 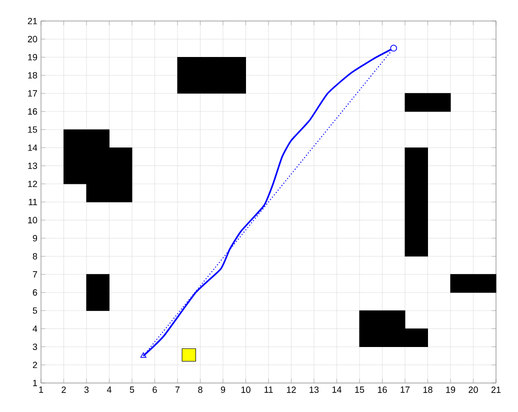 What do you see at coordinates (33, 21) in the screenshot?
I see `y-tick-label: 21` at bounding box center [33, 21].